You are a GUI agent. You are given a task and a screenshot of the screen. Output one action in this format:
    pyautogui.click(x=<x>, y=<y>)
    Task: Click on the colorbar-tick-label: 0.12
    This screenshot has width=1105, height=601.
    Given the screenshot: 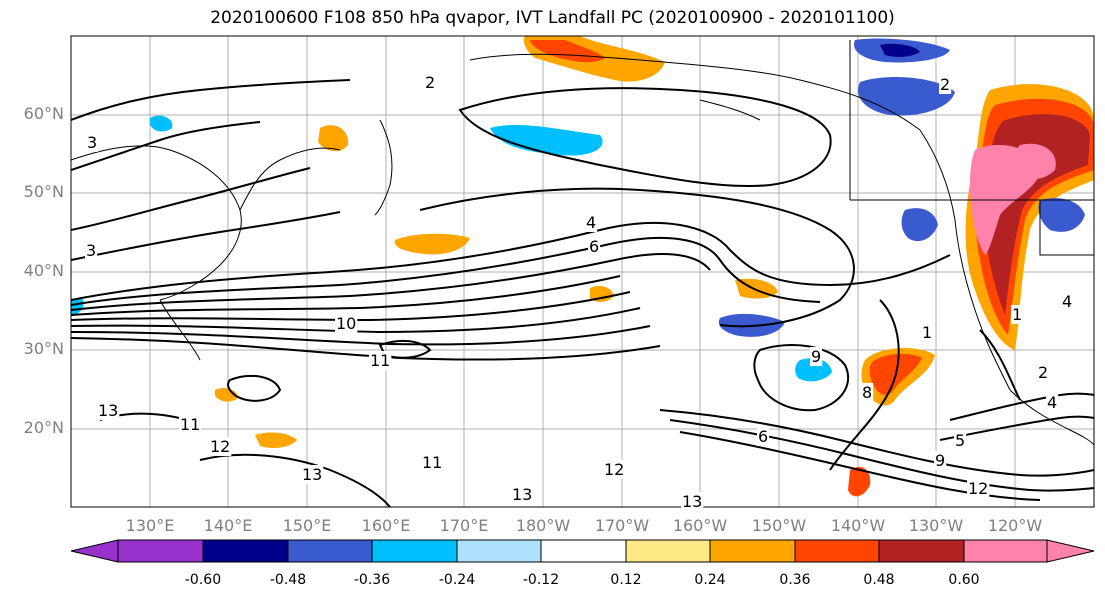 What is the action you would take?
    pyautogui.click(x=626, y=580)
    